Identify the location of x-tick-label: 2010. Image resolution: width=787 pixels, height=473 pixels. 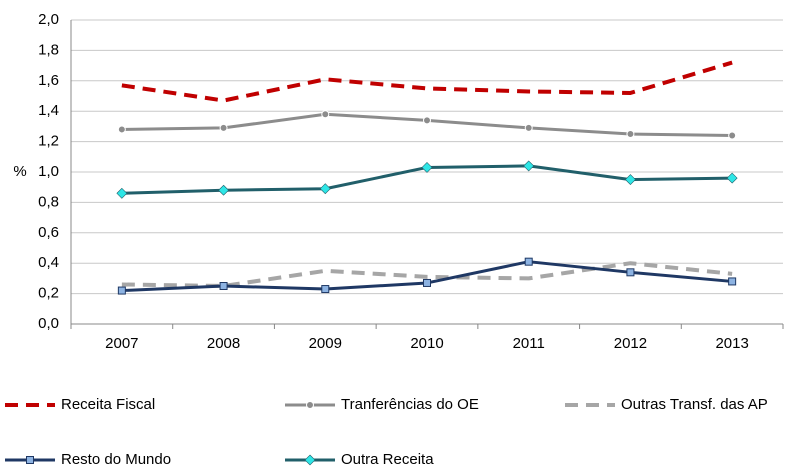
(426, 343).